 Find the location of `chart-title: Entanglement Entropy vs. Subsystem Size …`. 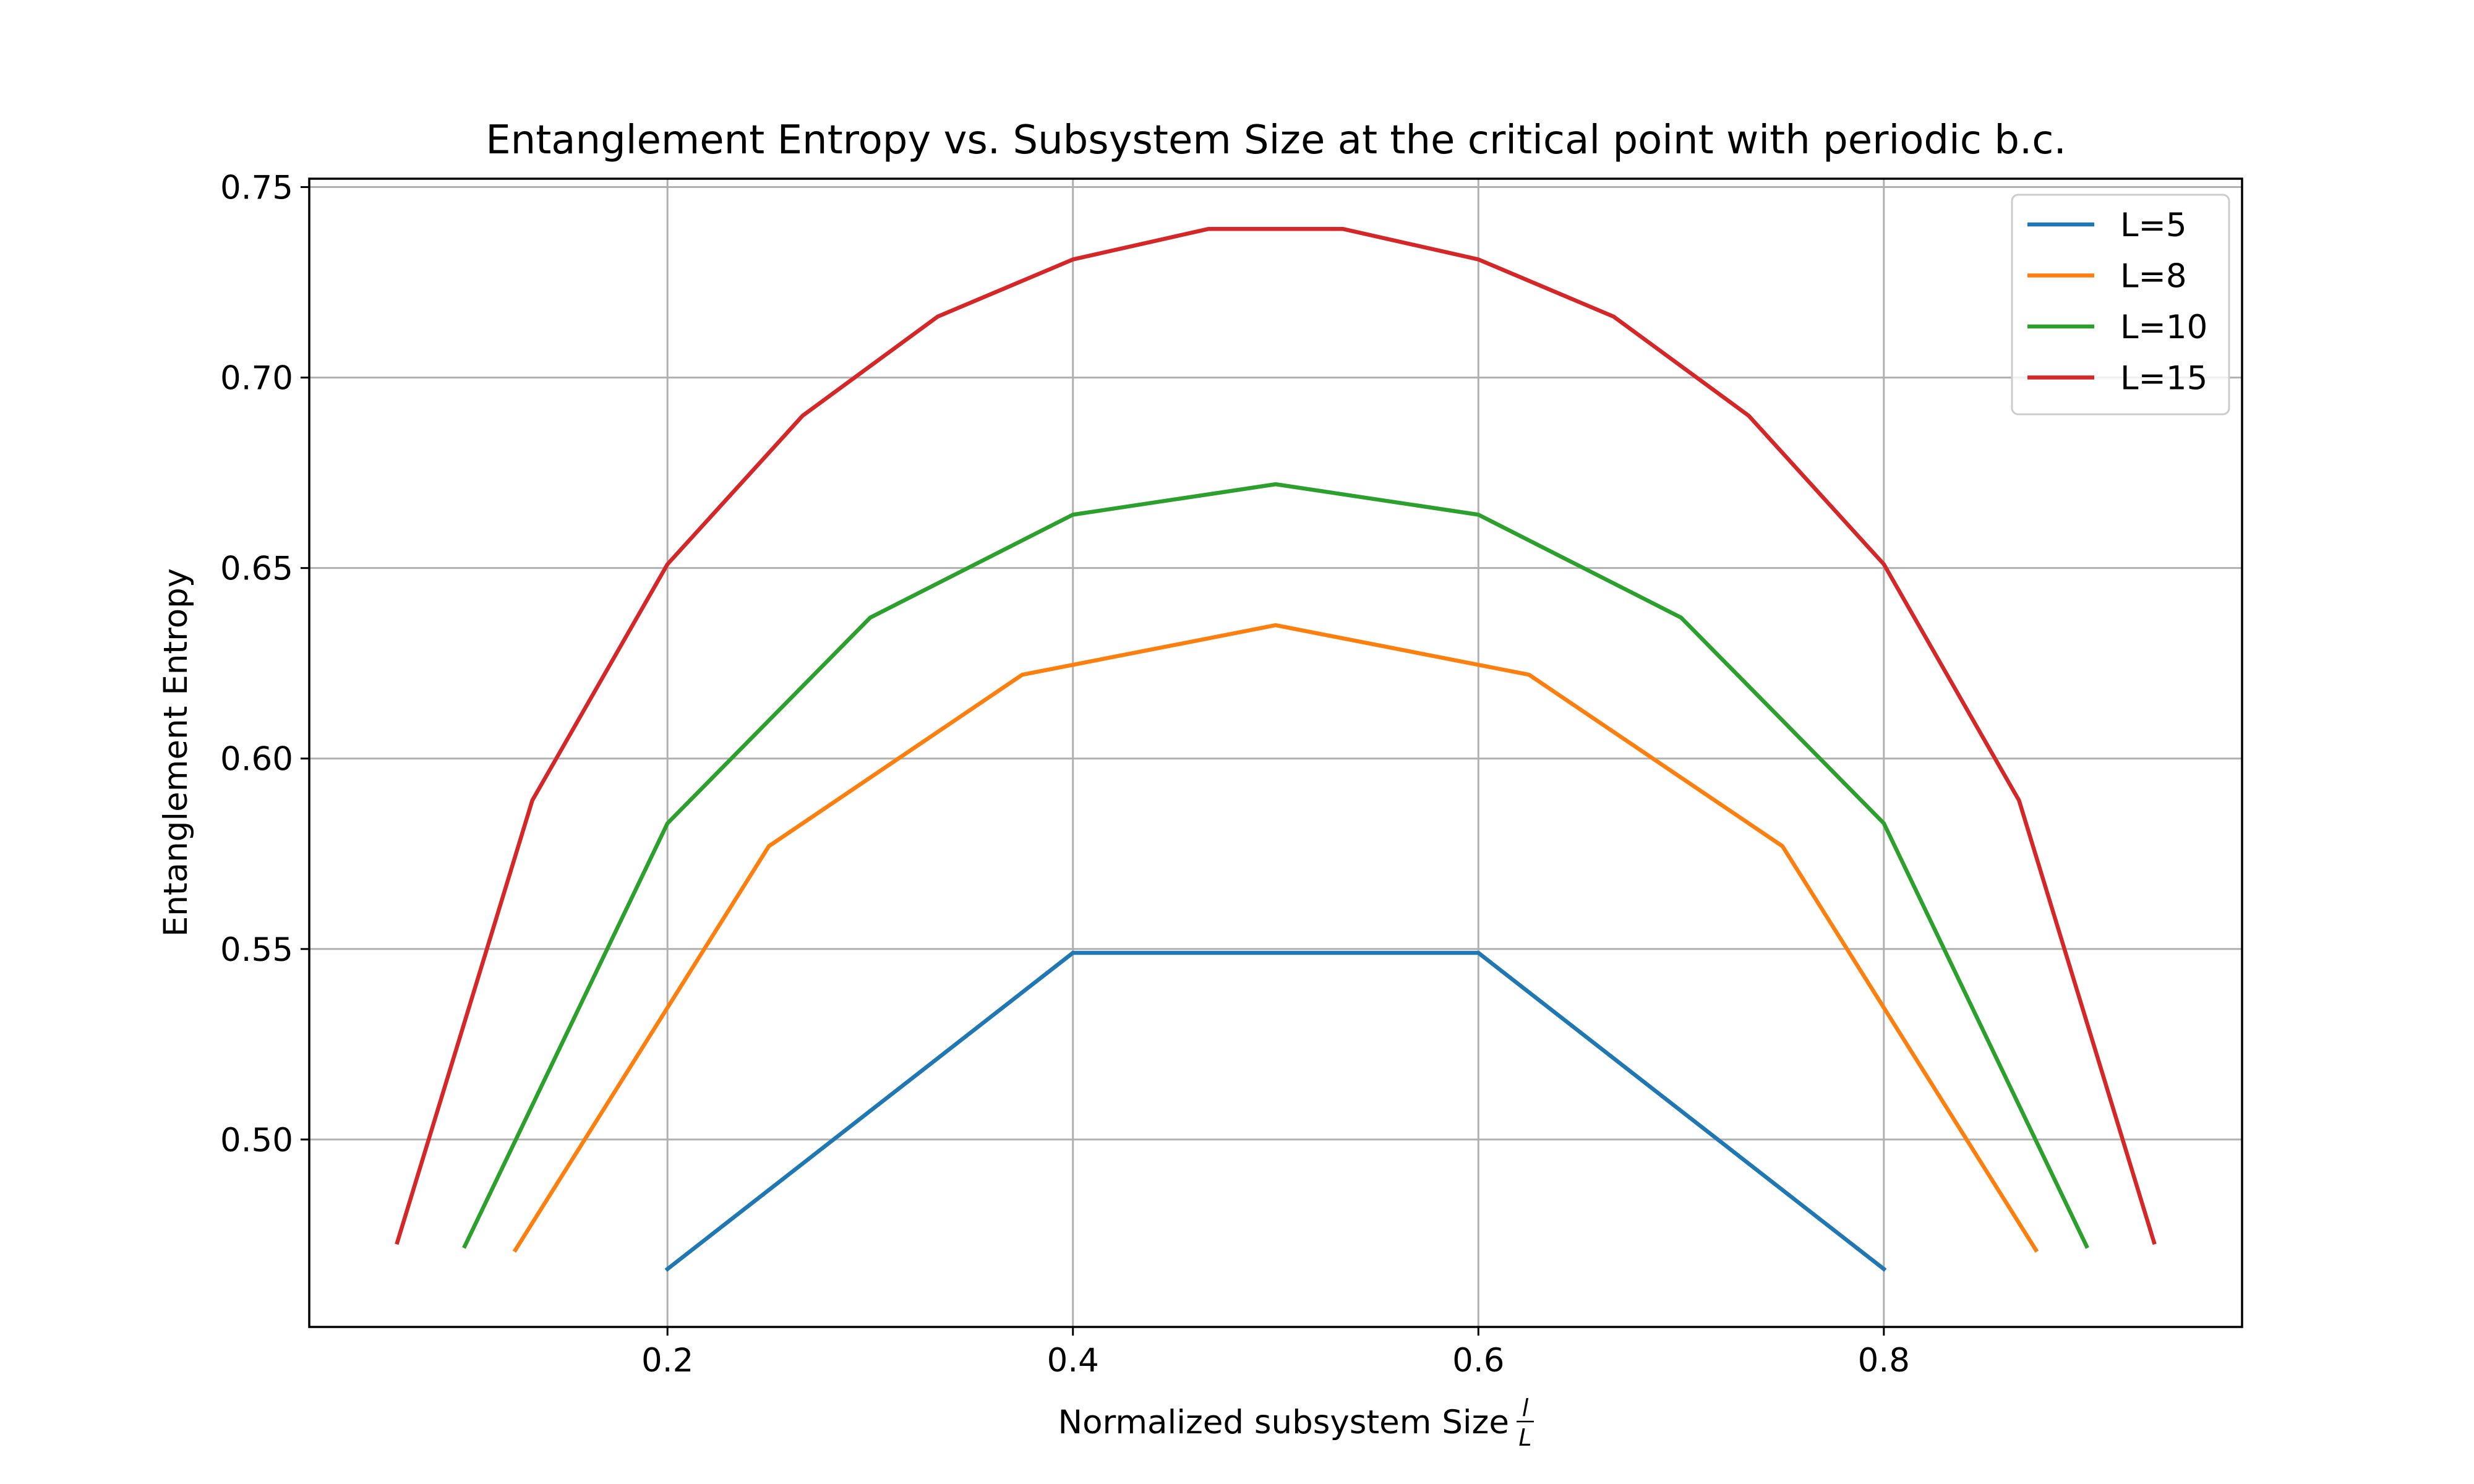

chart-title: Entanglement Entropy vs. Subsystem Size … is located at coordinates (1276, 140).